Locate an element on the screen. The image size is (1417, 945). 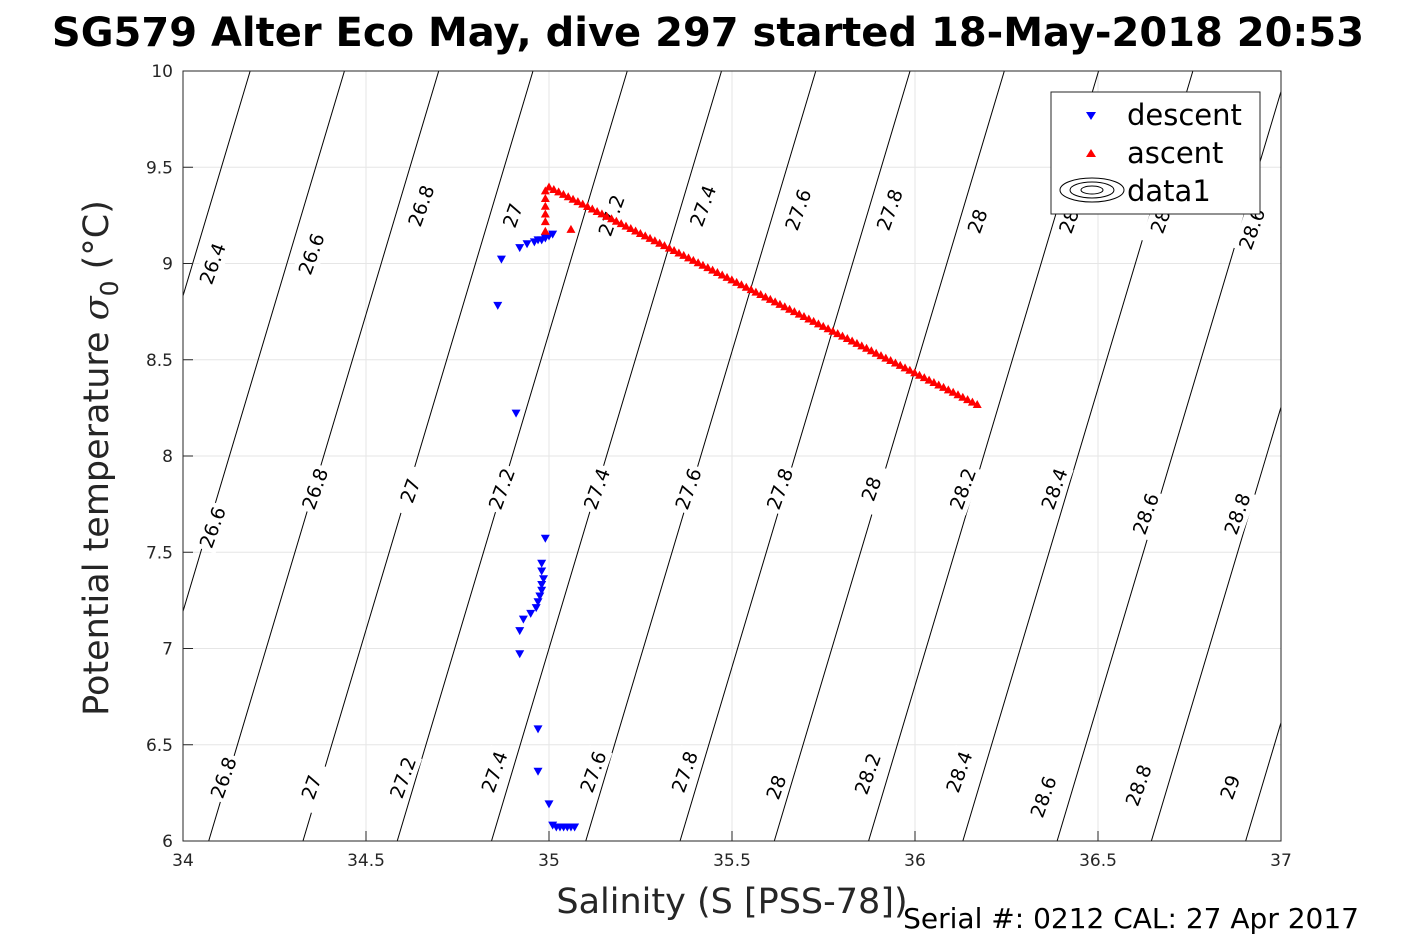
contour-label: 28.2 is located at coordinates (963, 488).